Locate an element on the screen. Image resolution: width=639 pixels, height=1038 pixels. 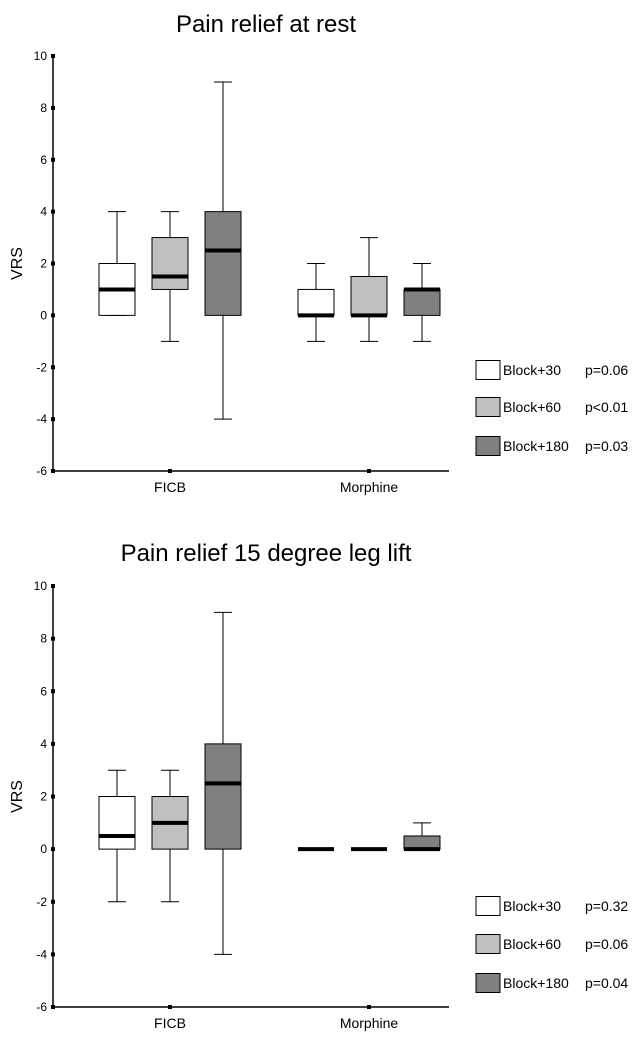
legend-p-value: p=0.32 is located at coordinates (606, 906).